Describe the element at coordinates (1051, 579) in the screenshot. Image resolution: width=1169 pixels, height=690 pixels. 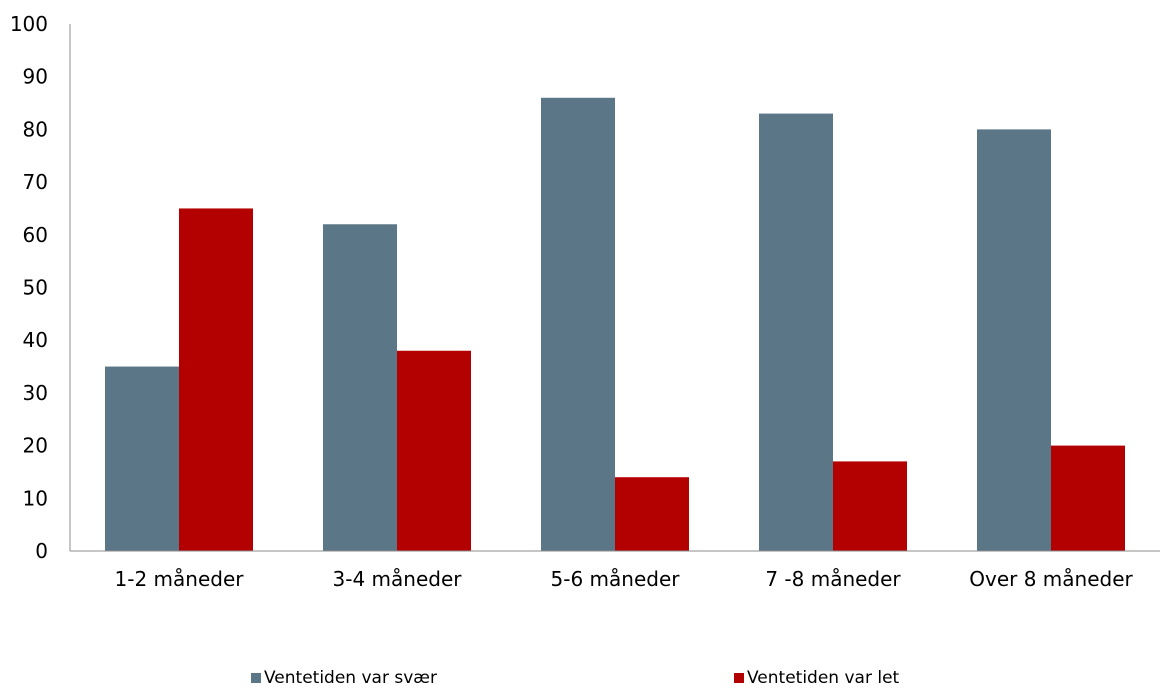
I see `x-tick-label: Over 8 måneder` at that location.